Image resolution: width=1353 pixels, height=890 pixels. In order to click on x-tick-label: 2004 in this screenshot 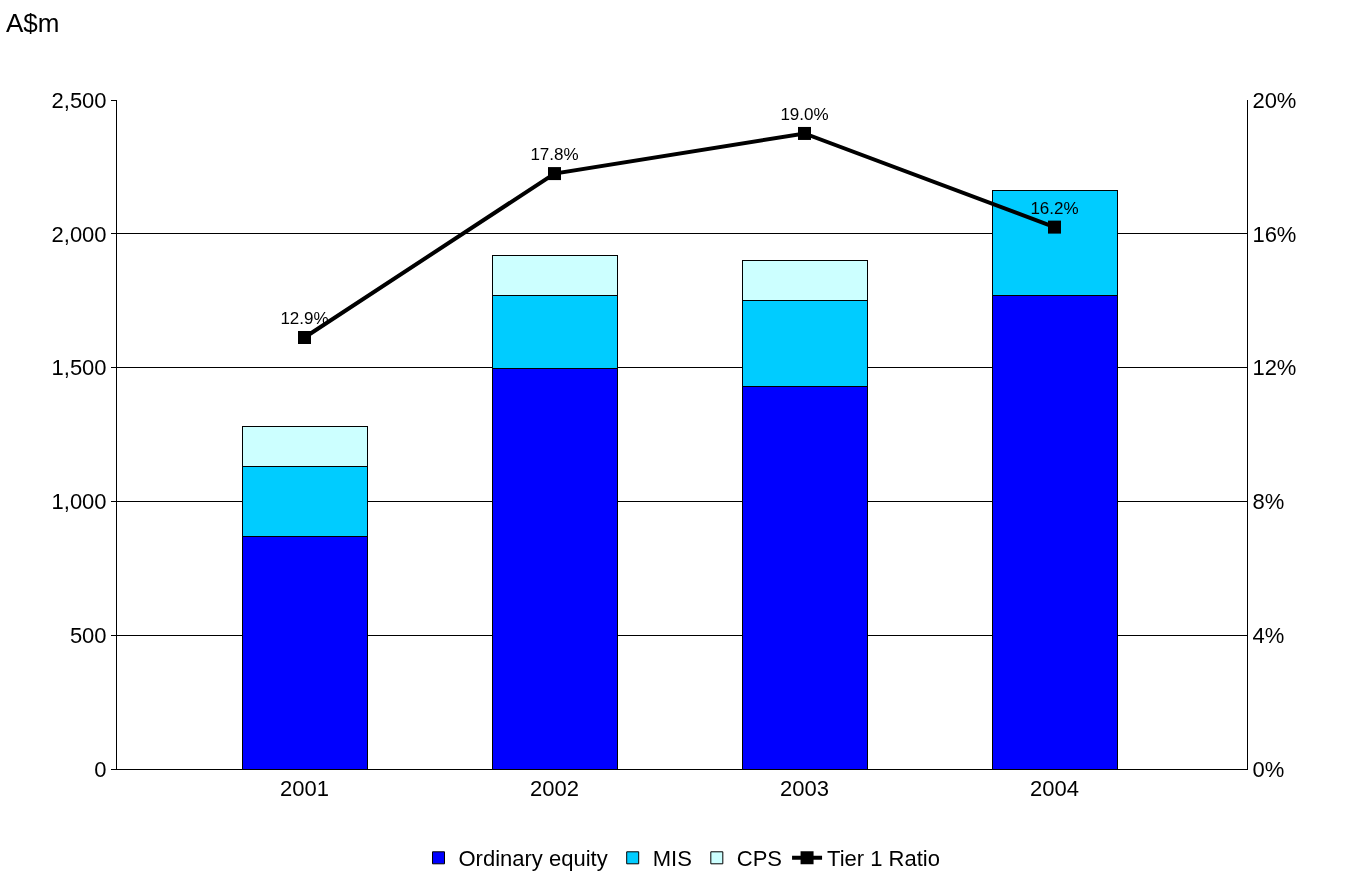, I will do `click(1054, 789)`.